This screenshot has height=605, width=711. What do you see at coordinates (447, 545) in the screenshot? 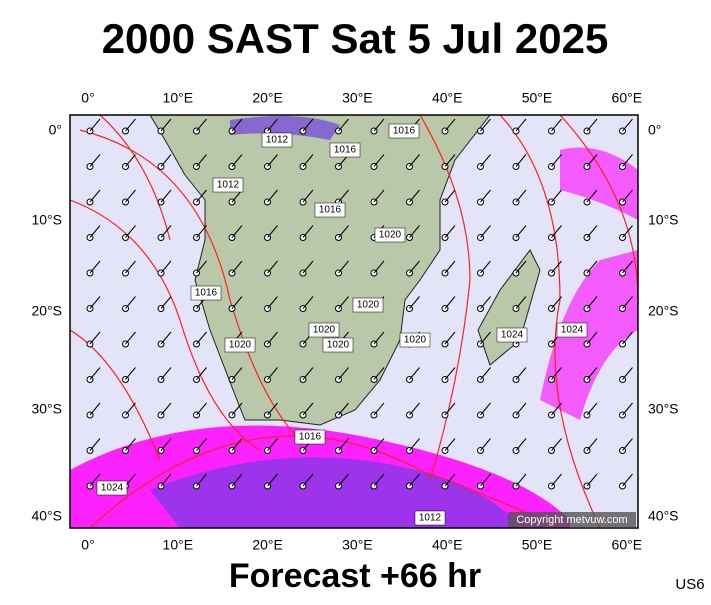
I see `bottom-lon-label: 40°E` at bounding box center [447, 545].